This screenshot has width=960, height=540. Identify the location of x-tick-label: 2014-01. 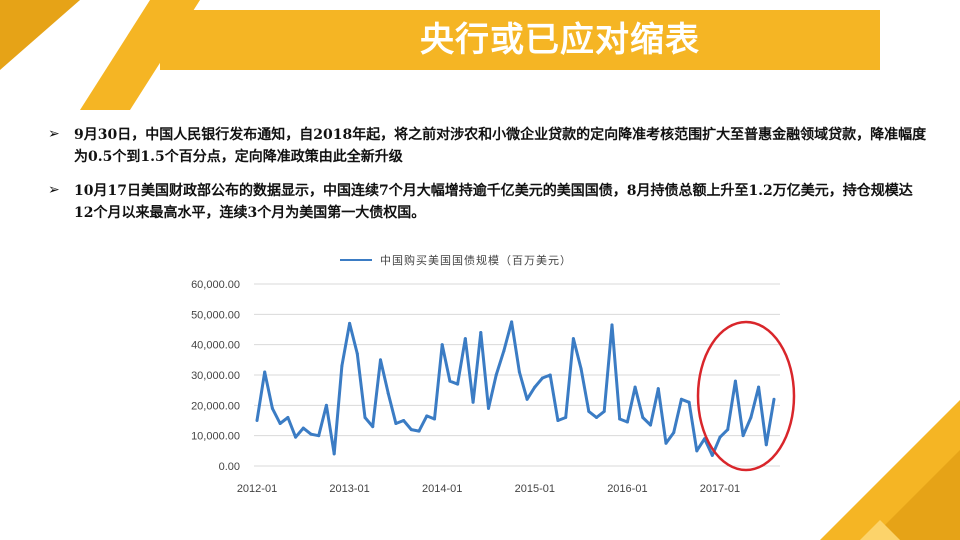
(442, 489).